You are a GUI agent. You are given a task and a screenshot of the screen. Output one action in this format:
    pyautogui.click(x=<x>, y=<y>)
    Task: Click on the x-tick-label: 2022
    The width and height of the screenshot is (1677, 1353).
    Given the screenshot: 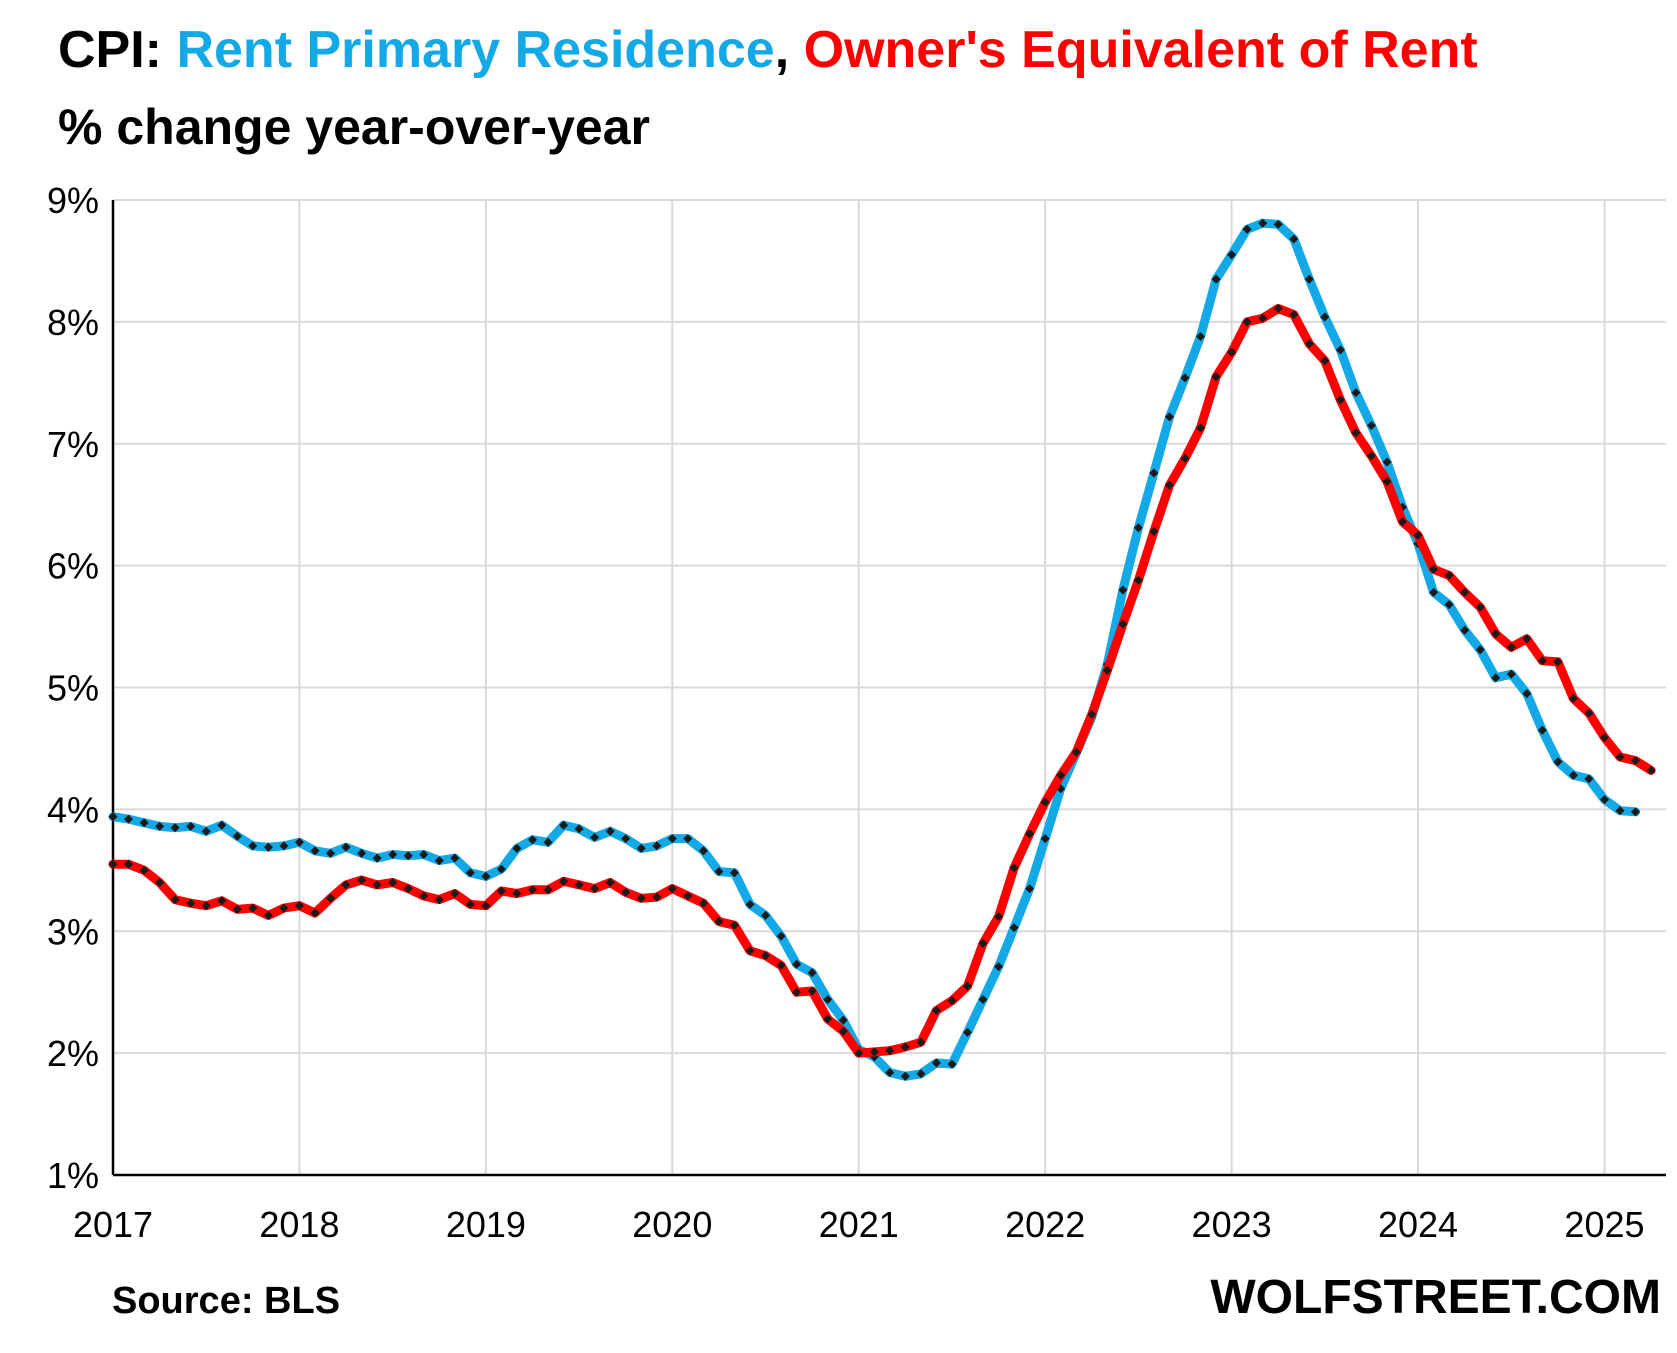 What is the action you would take?
    pyautogui.click(x=1045, y=1224)
    